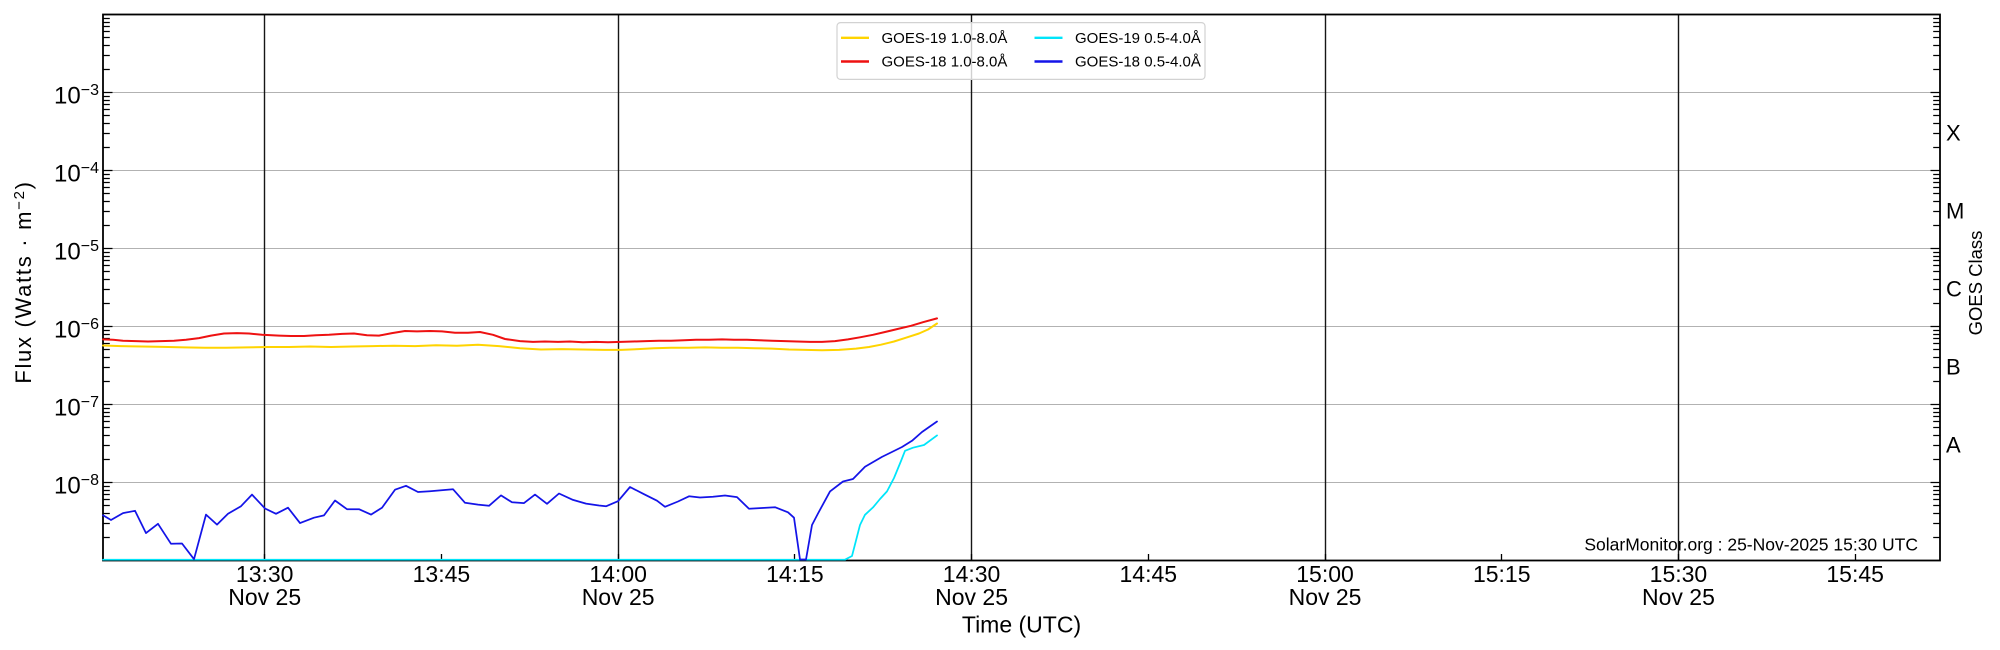 The image size is (2000, 650). I want to click on svg-text: C, so click(1954, 289).